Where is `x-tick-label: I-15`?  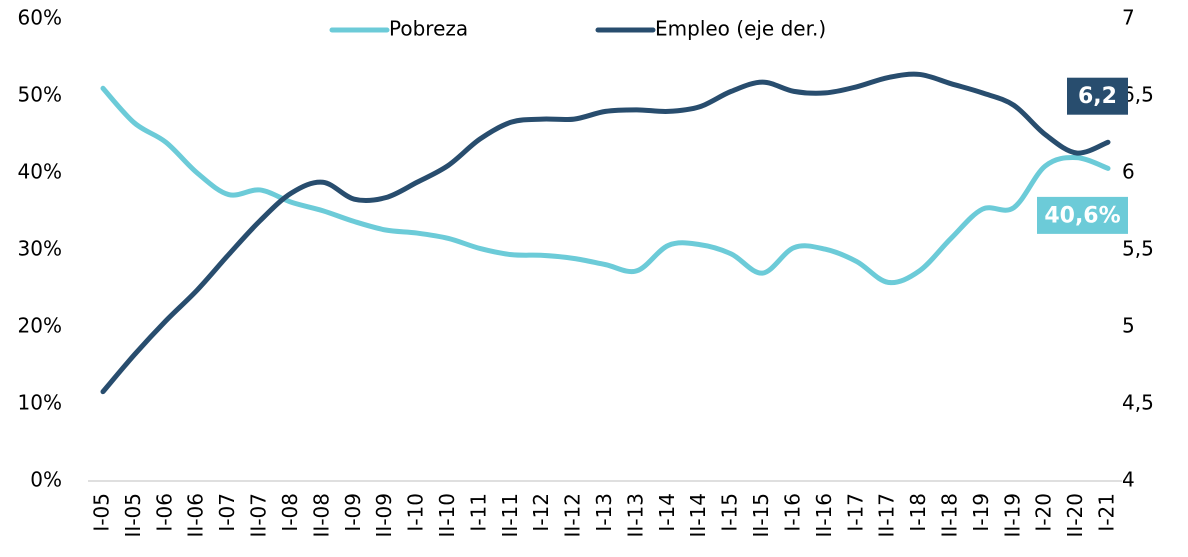 x-tick-label: I-15 is located at coordinates (730, 512).